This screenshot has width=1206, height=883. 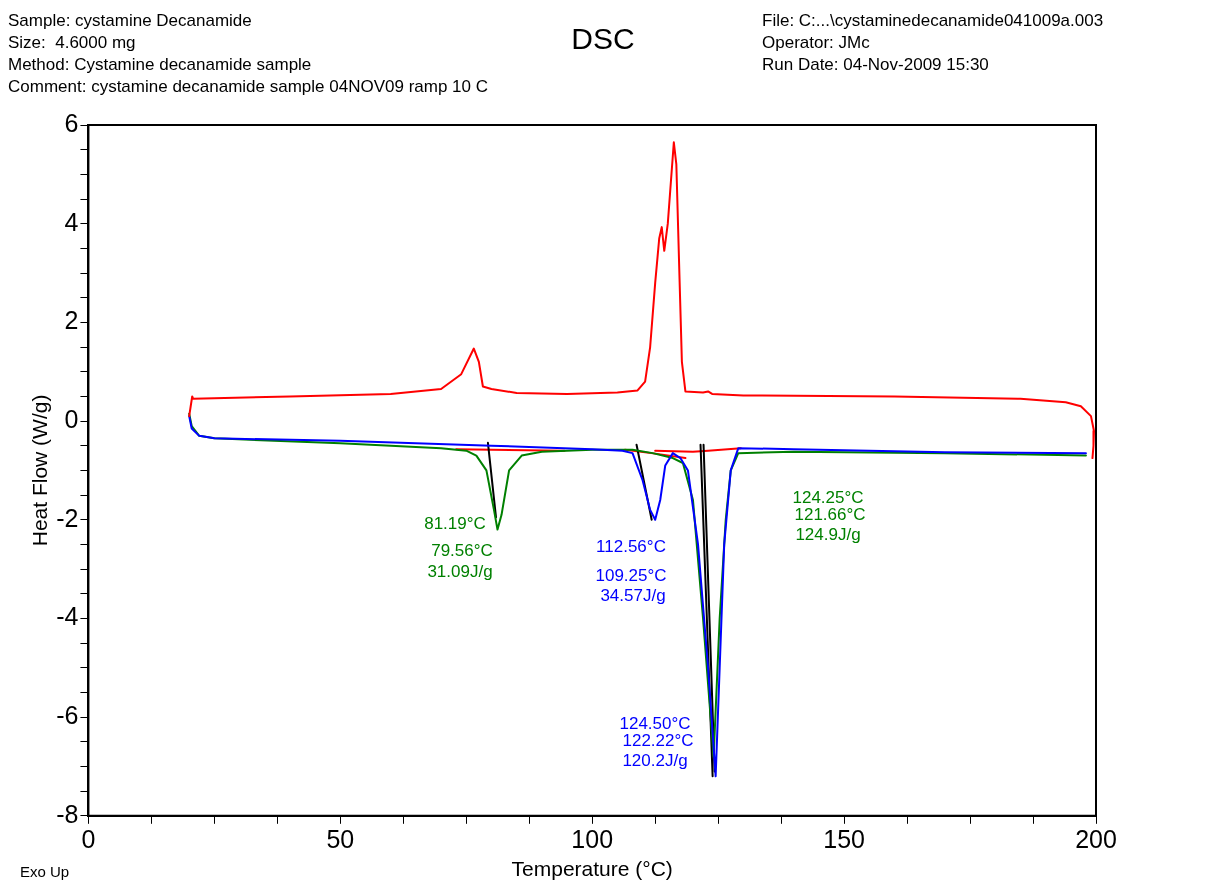 What do you see at coordinates (40, 470) in the screenshot?
I see `y-axis-title: Heat Flow (W/g)` at bounding box center [40, 470].